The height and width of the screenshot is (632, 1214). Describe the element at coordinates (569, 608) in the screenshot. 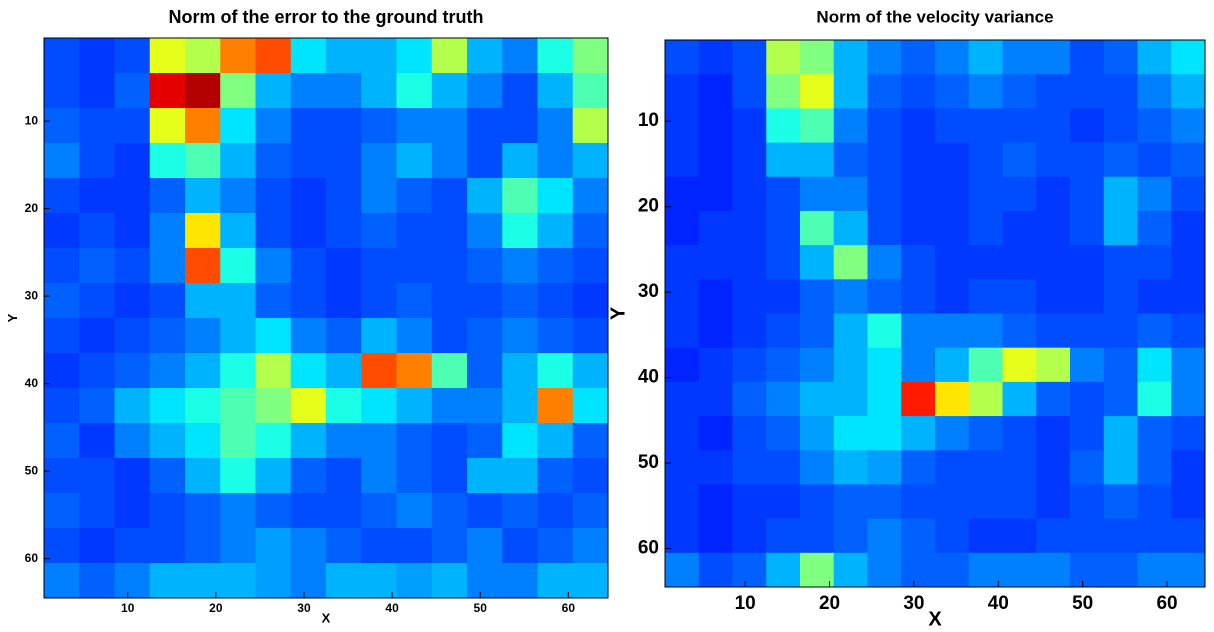

I see `x-tick-label: 60` at that location.